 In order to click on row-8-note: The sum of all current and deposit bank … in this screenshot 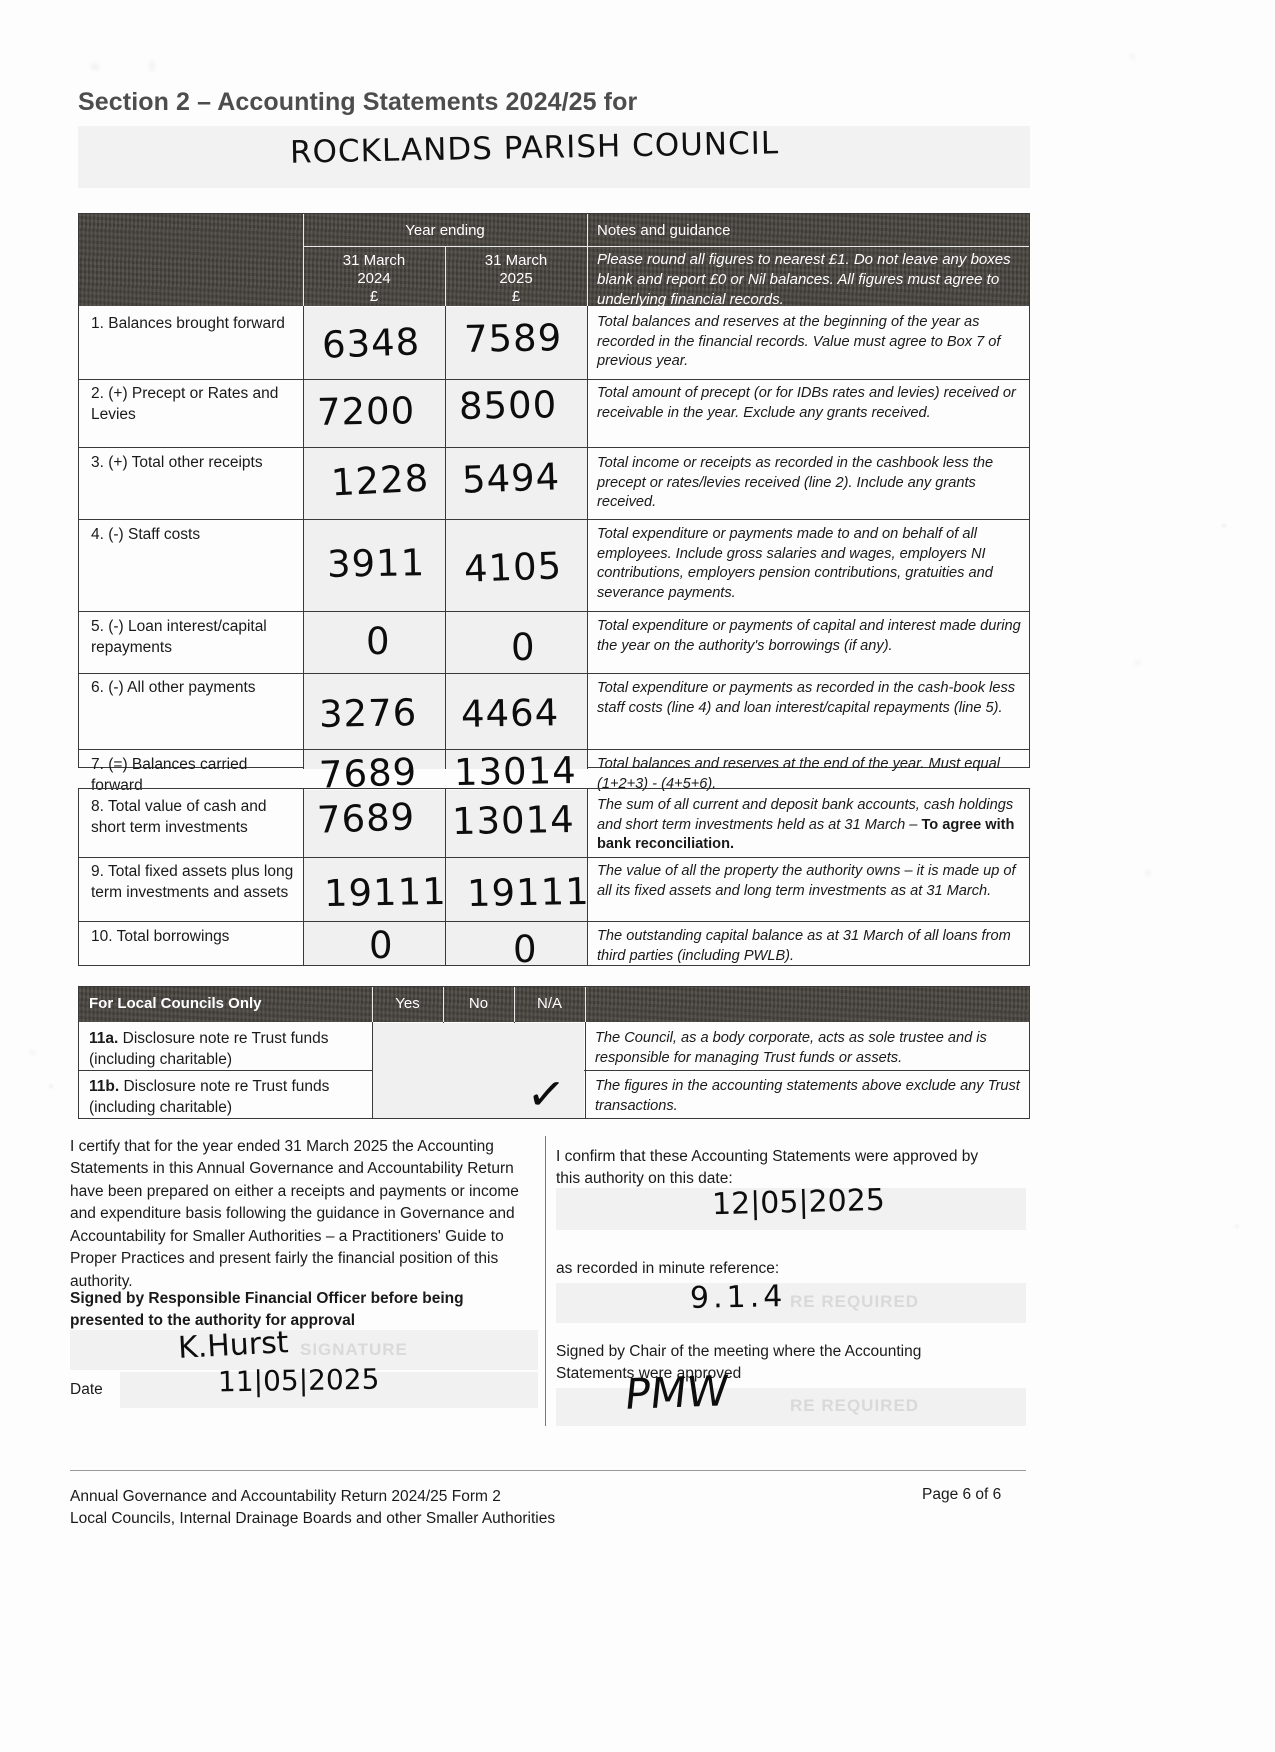, I will do `click(805, 815)`.